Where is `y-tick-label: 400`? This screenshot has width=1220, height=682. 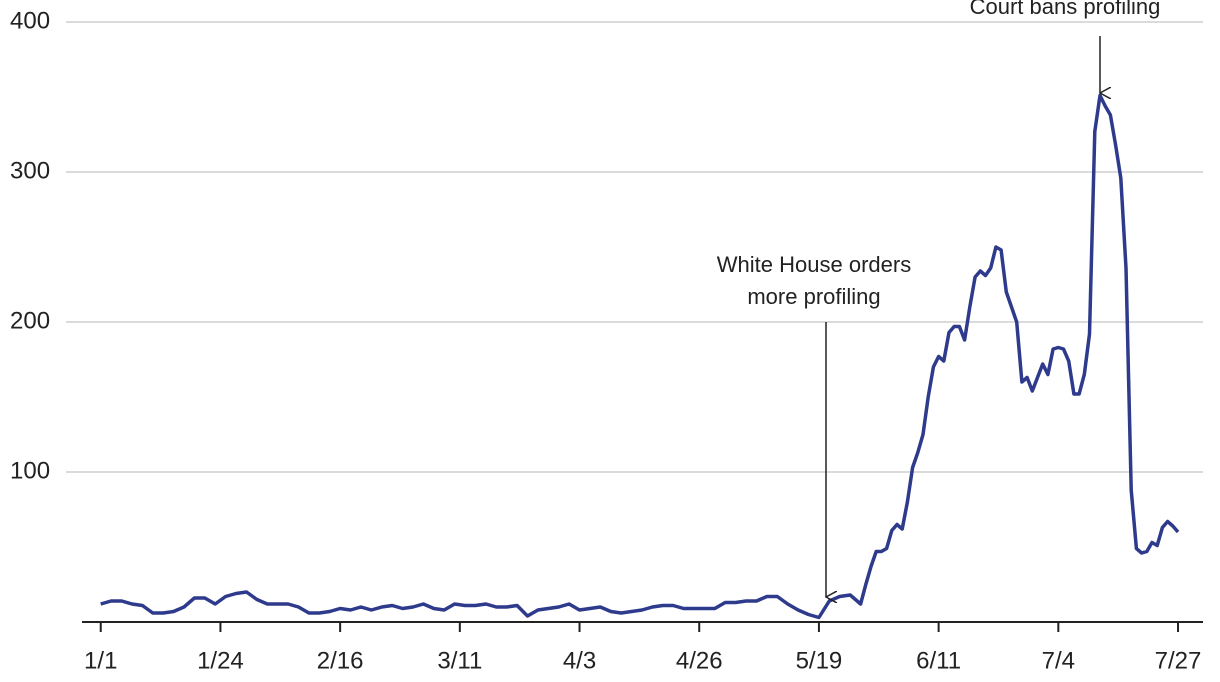 y-tick-label: 400 is located at coordinates (30, 20).